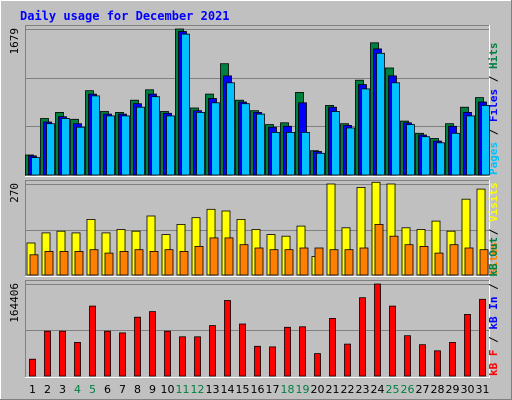 This screenshot has width=512, height=400. I want to click on x-tick-label: 2, so click(47, 389).